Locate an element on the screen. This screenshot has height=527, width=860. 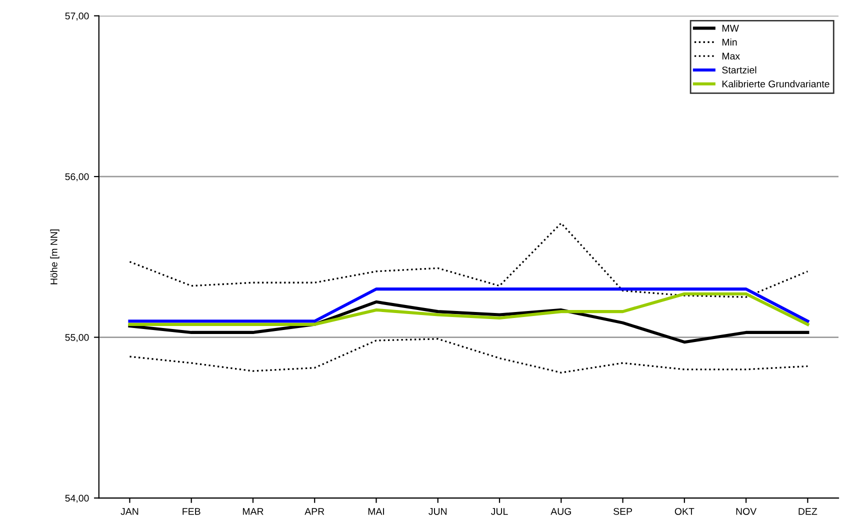
x-tick-label: SEP is located at coordinates (623, 511).